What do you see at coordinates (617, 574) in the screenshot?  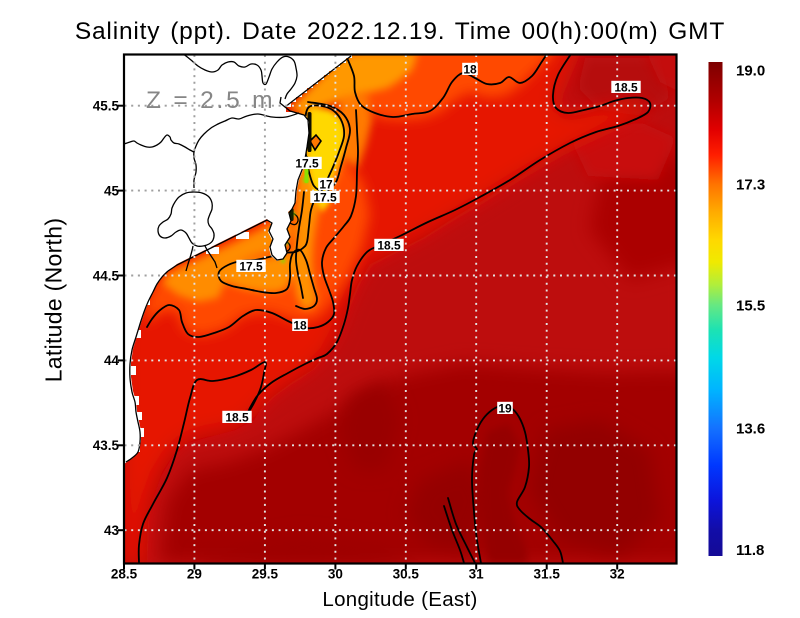 I see `svg-text: 32` at bounding box center [617, 574].